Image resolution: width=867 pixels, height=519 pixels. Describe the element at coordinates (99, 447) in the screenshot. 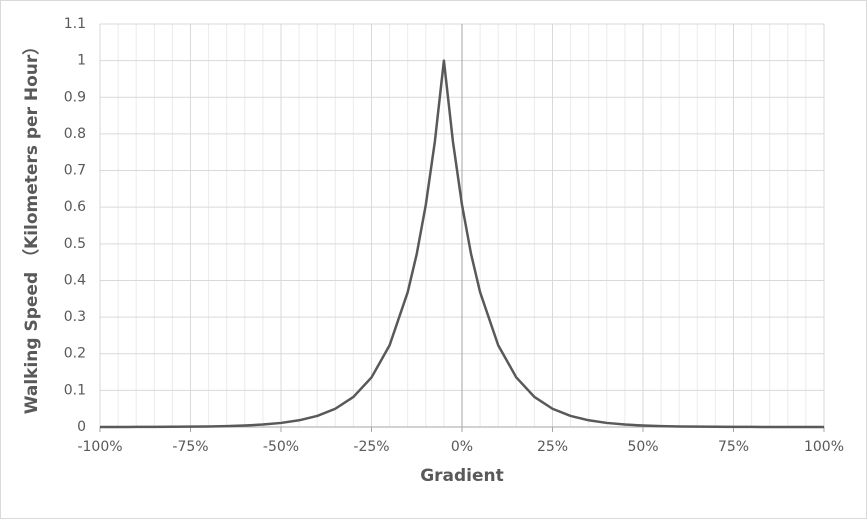

I see `x-tick-label: -100%` at that location.